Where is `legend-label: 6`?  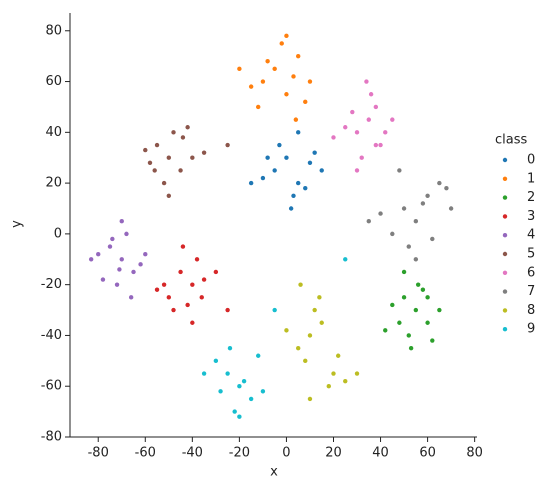 legend-label: 6 is located at coordinates (531, 272).